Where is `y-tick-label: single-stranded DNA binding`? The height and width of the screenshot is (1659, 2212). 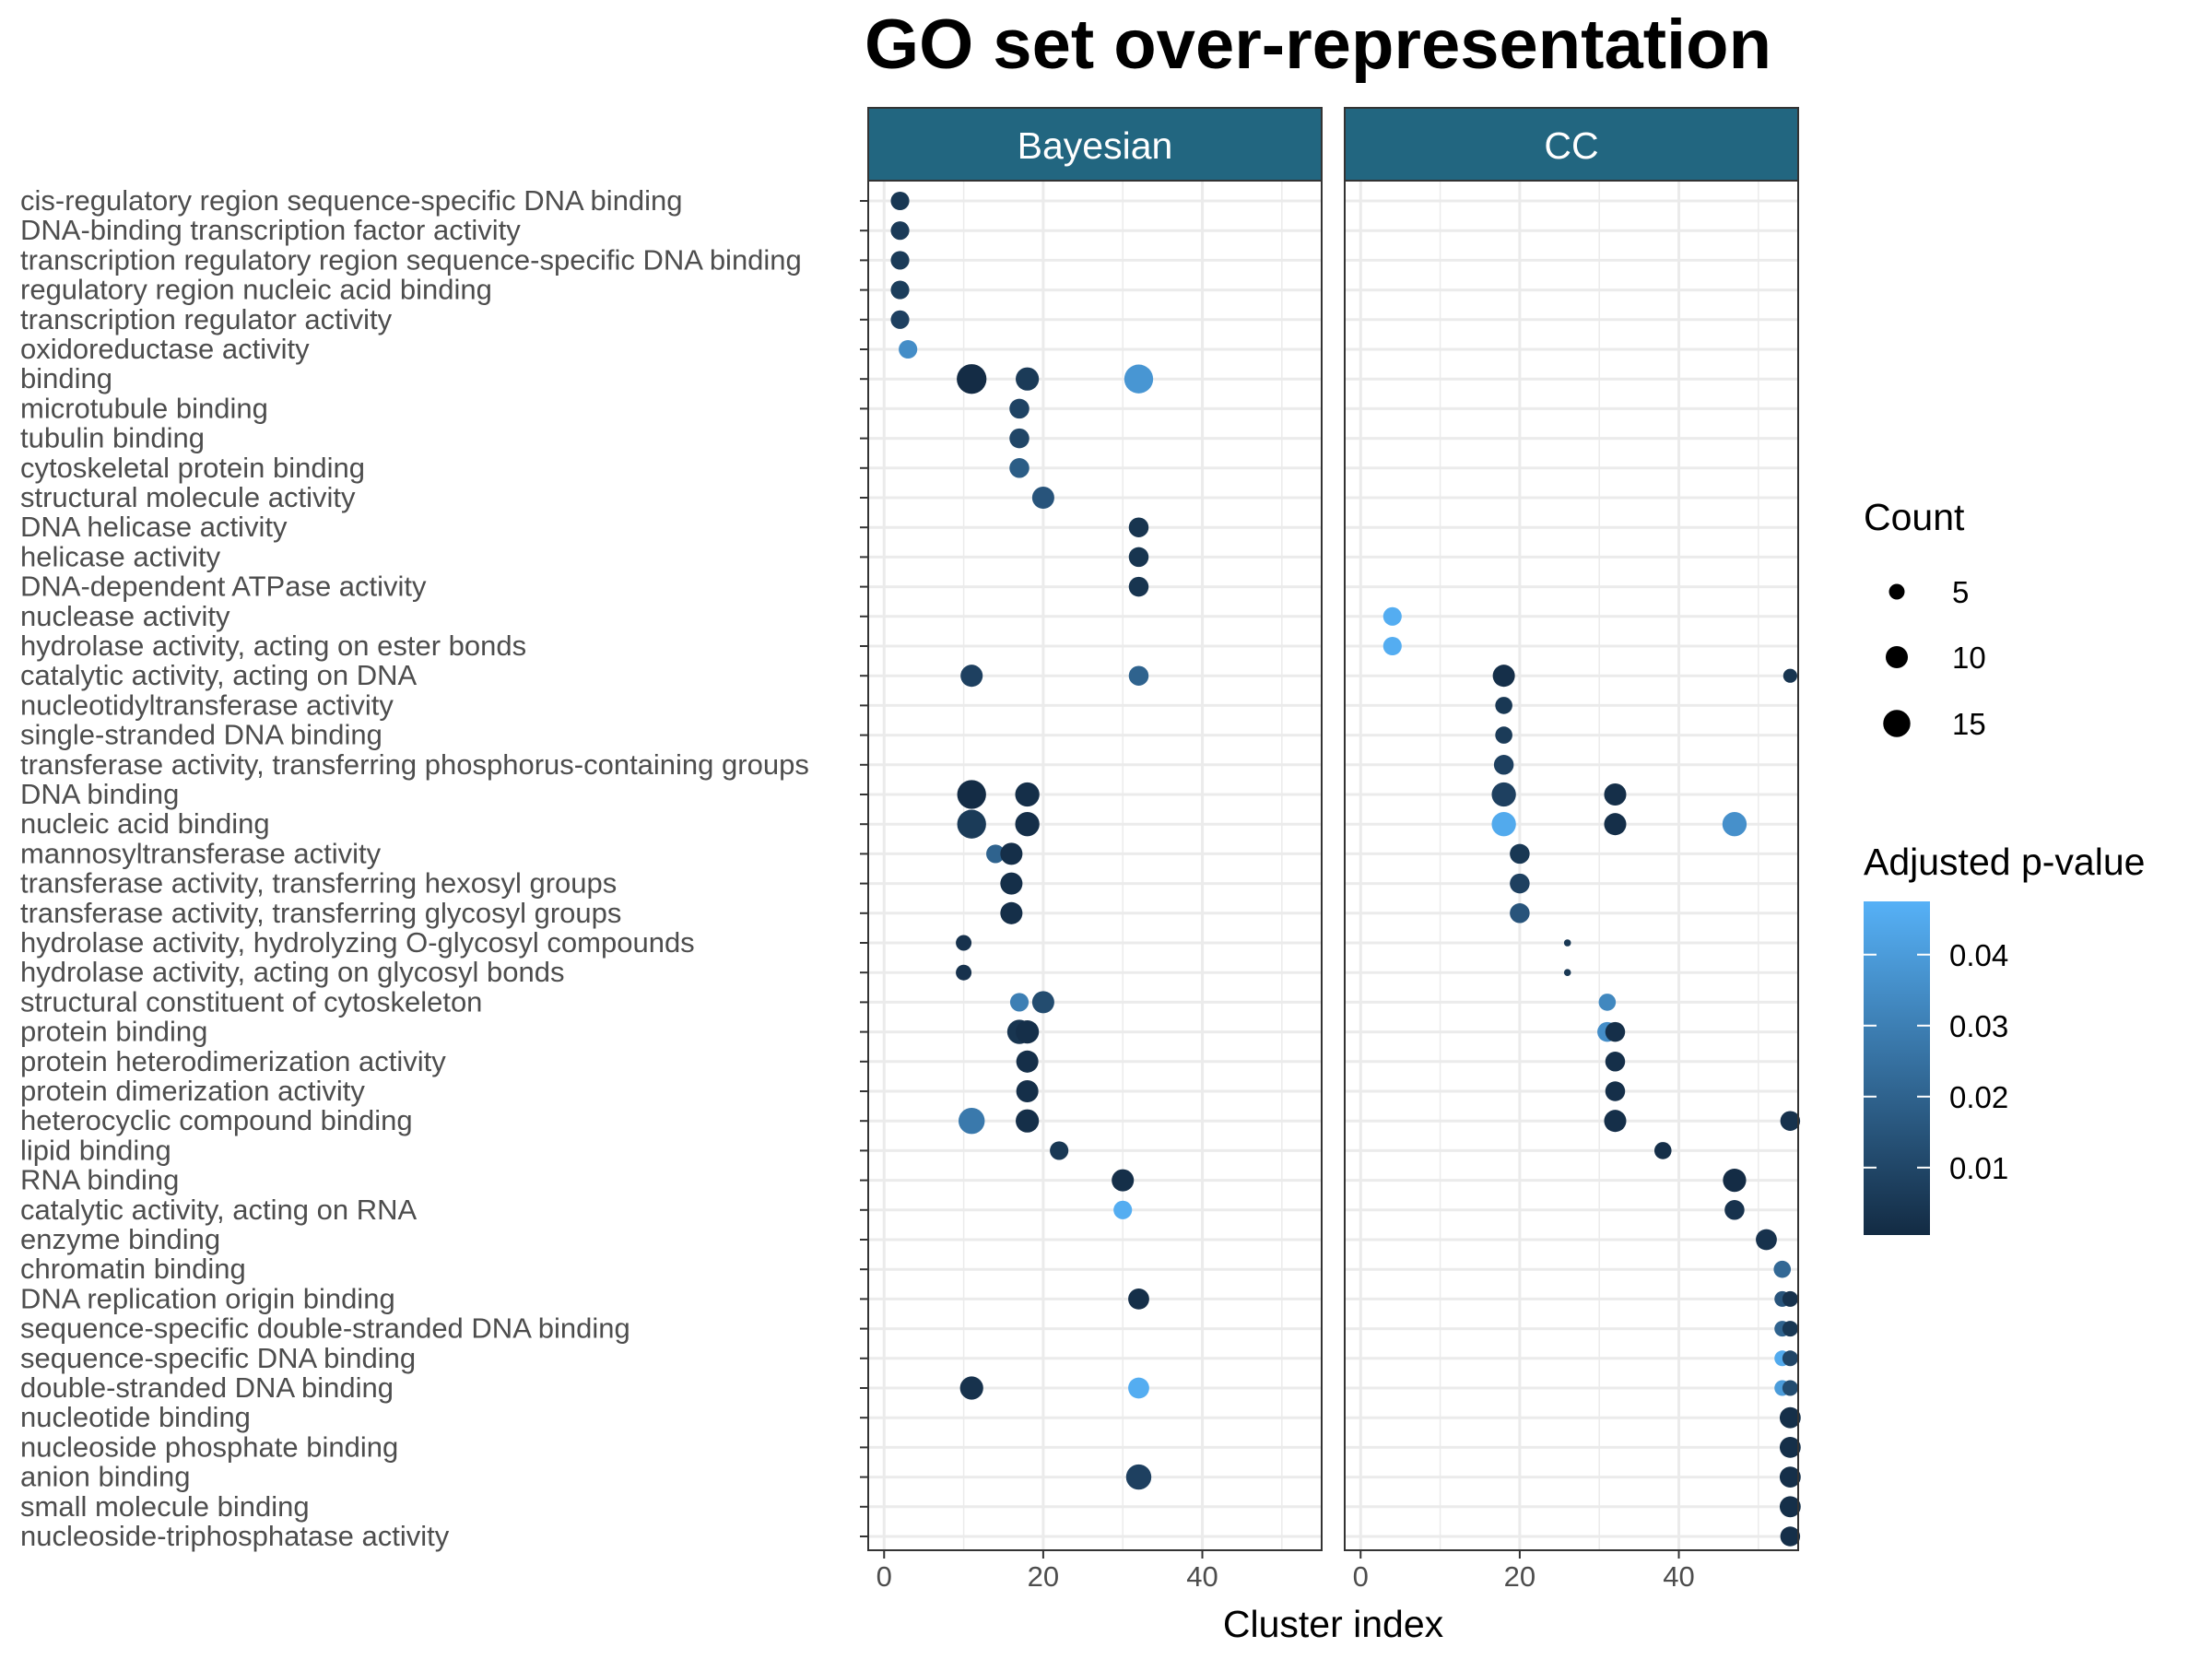
y-tick-label: single-stranded DNA binding is located at coordinates (201, 735).